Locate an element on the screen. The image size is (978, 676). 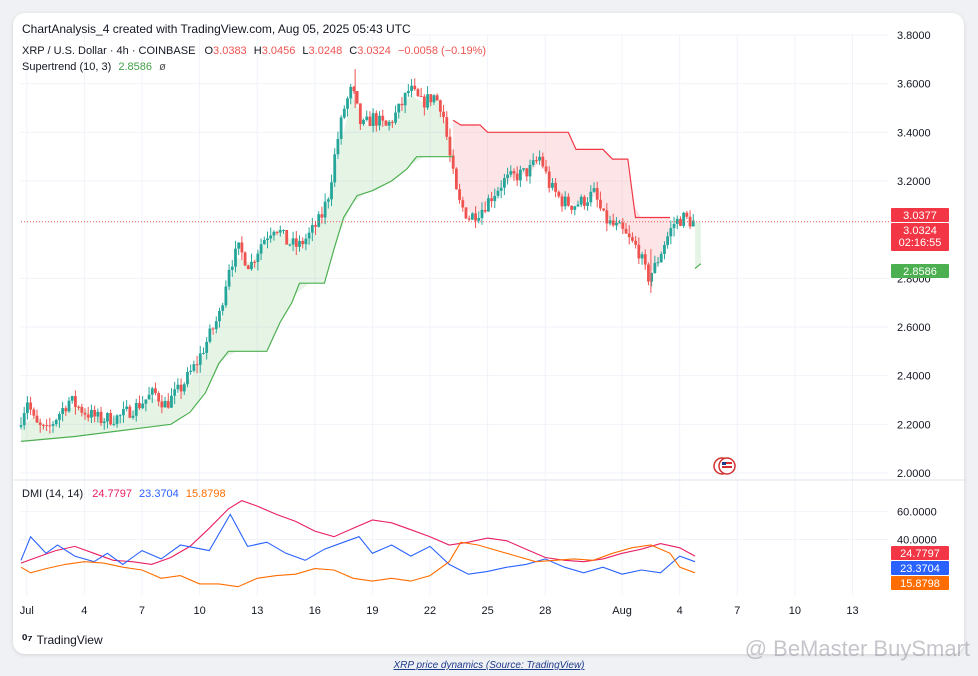
dmi-adx-line is located at coordinates (358, 532).